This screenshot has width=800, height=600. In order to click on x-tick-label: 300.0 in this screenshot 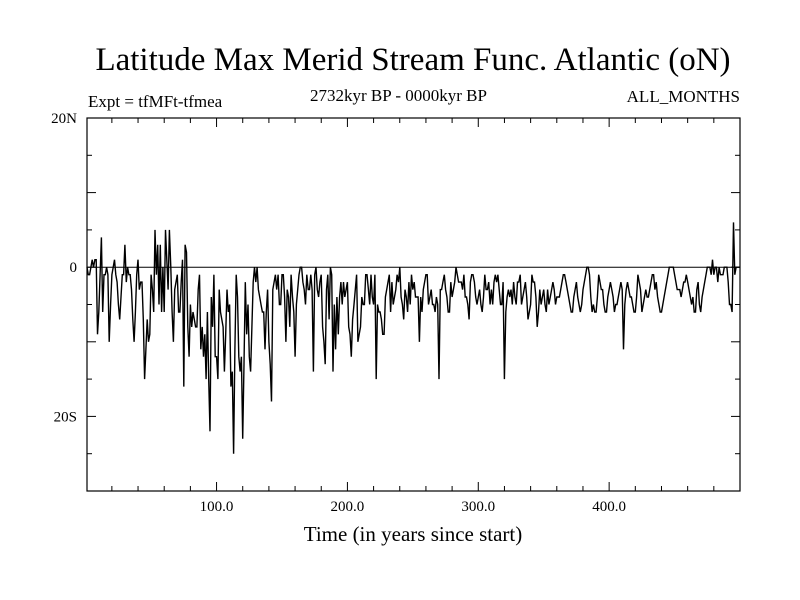, I will do `click(478, 507)`.